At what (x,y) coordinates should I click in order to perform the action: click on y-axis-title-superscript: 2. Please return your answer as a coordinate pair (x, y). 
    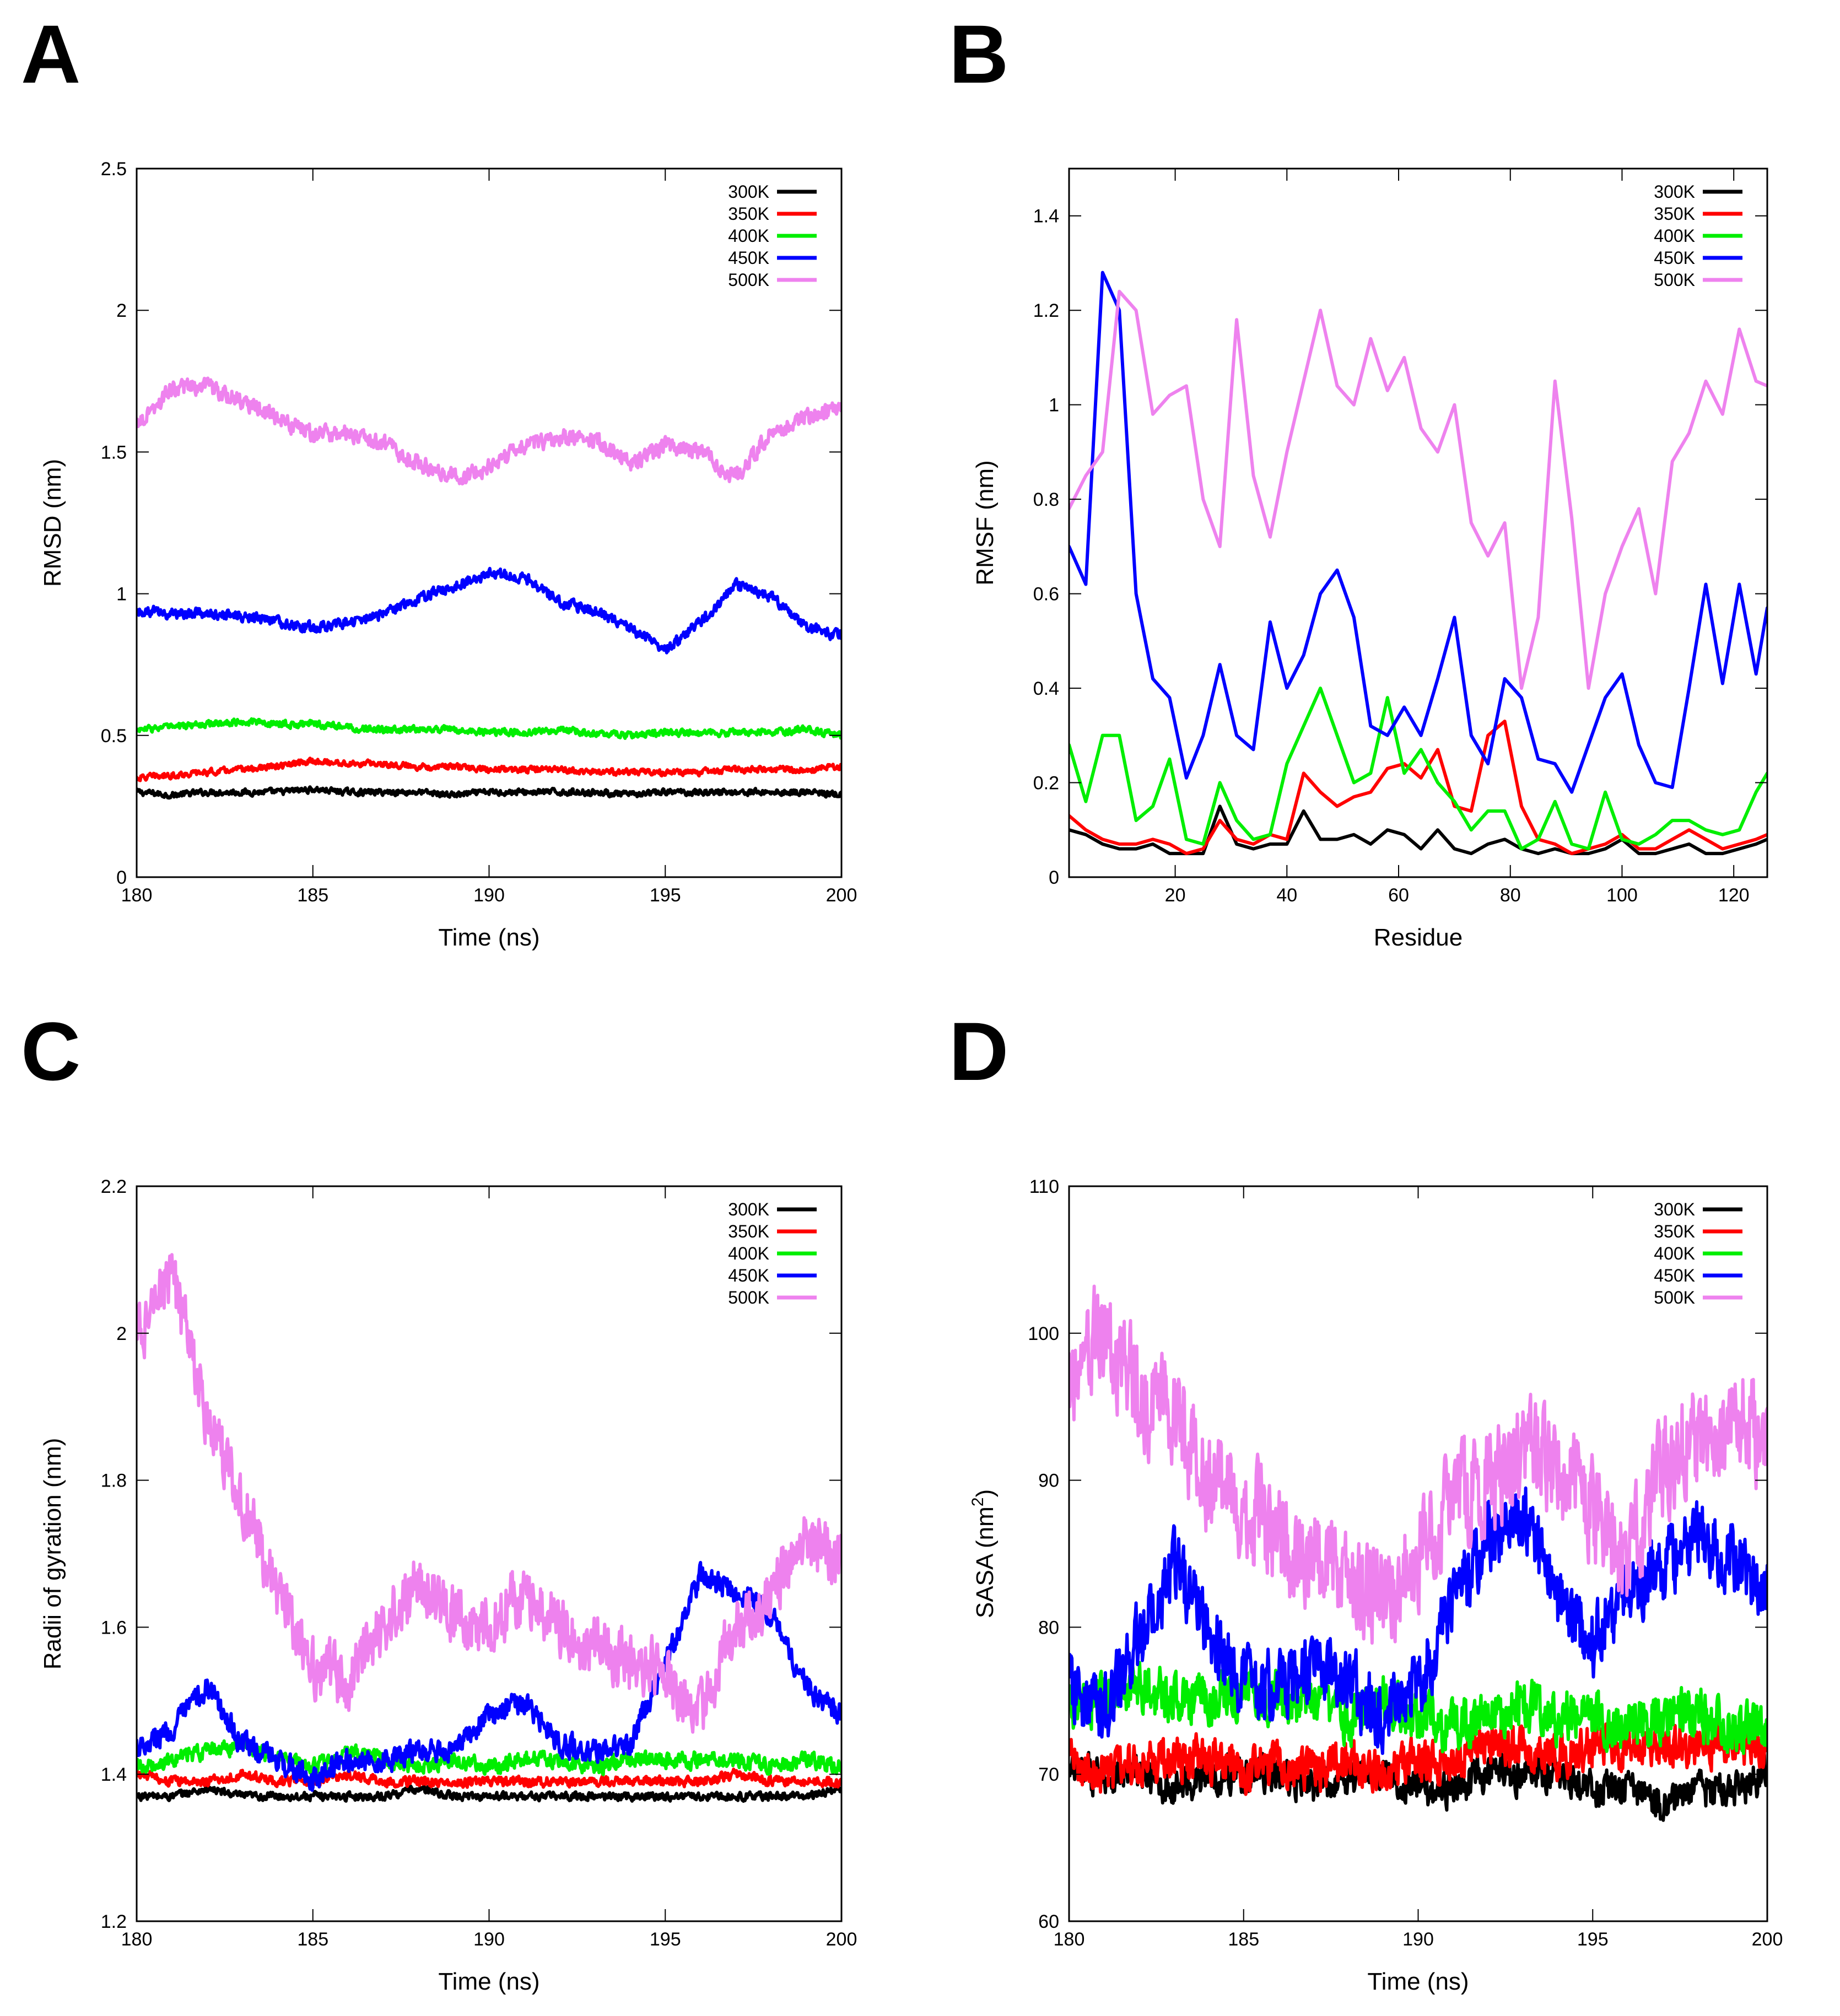
    Looking at the image, I should click on (978, 1502).